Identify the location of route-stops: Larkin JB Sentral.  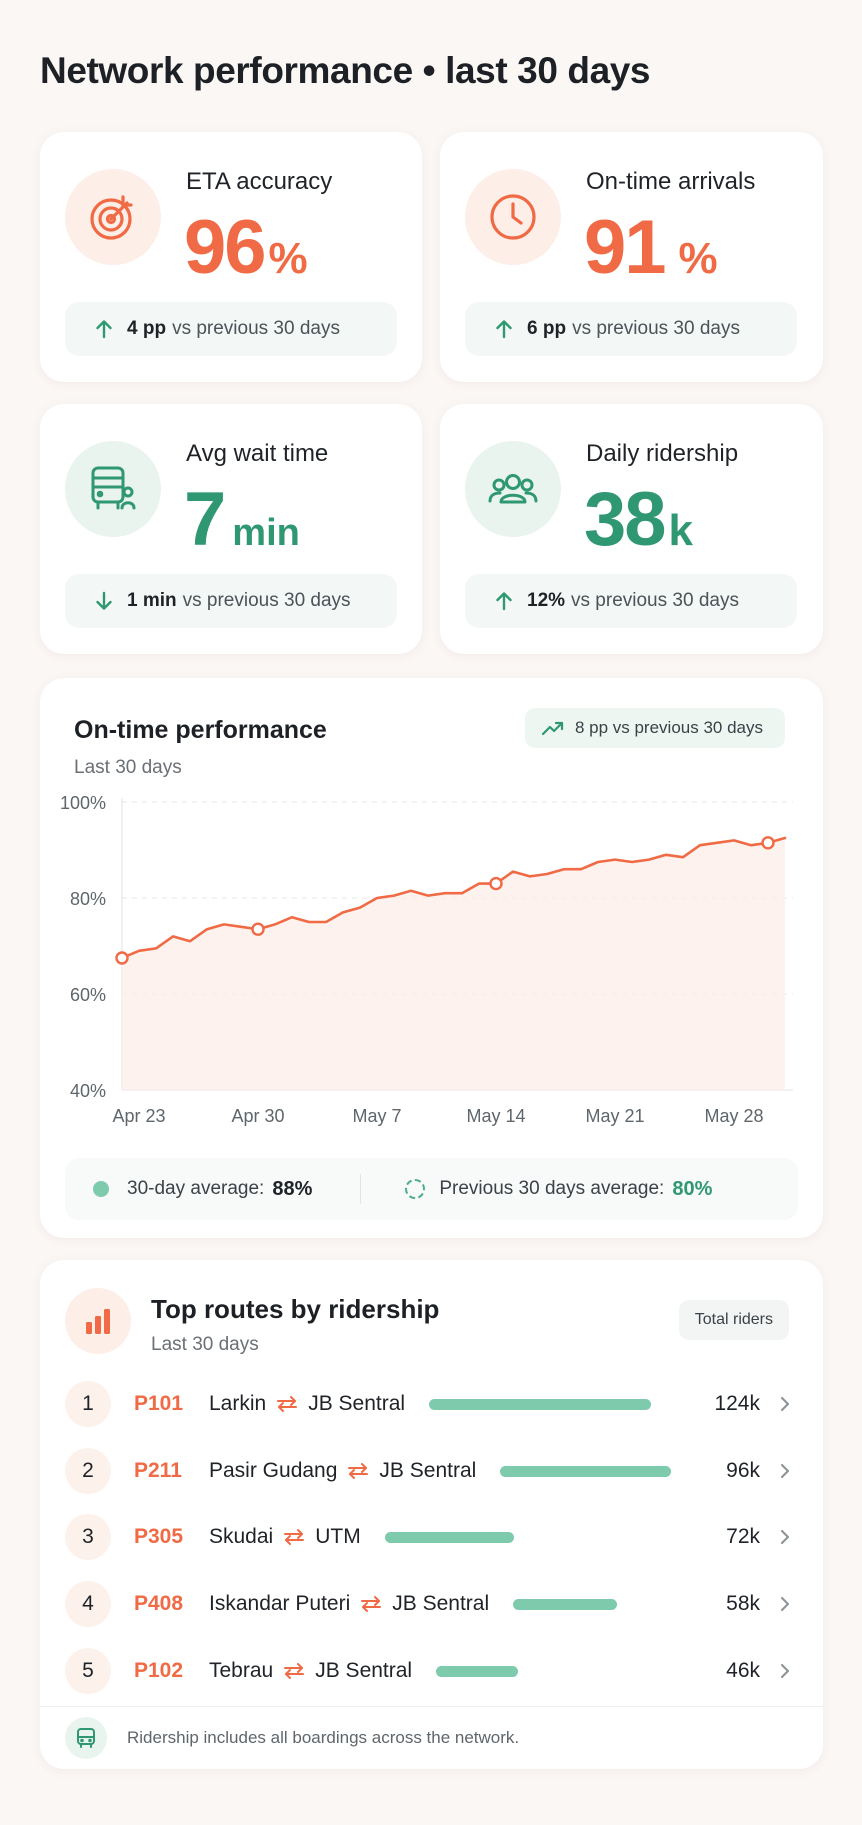
(307, 1404).